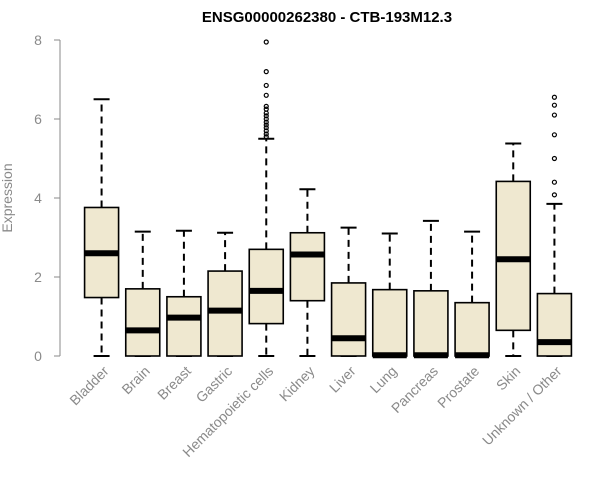 This screenshot has height=500, width=600. Describe the element at coordinates (7, 197) in the screenshot. I see `y-axis-label: Expression` at that location.